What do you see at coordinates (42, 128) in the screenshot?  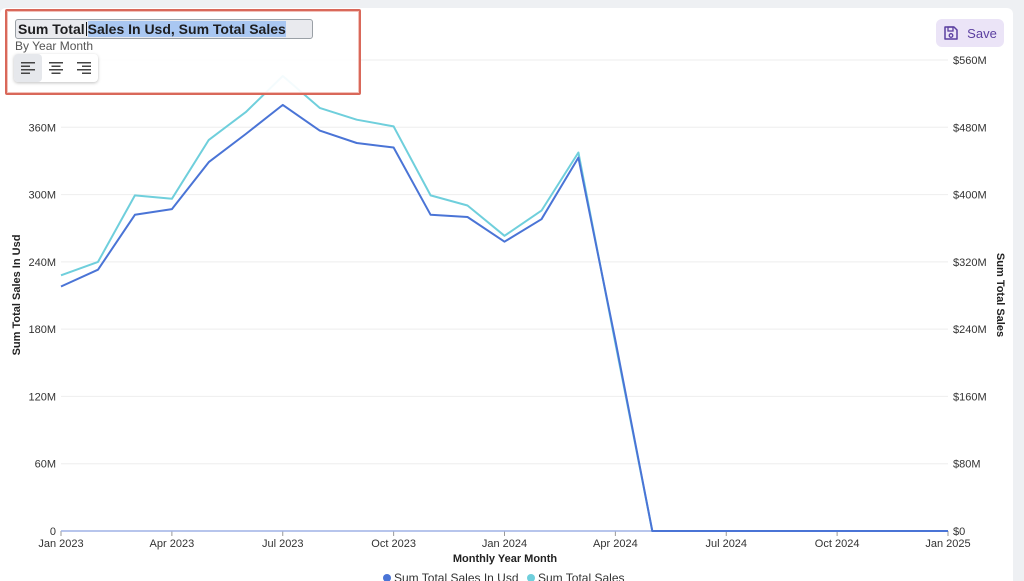 I see `left-axis-tick-label: 360M` at bounding box center [42, 128].